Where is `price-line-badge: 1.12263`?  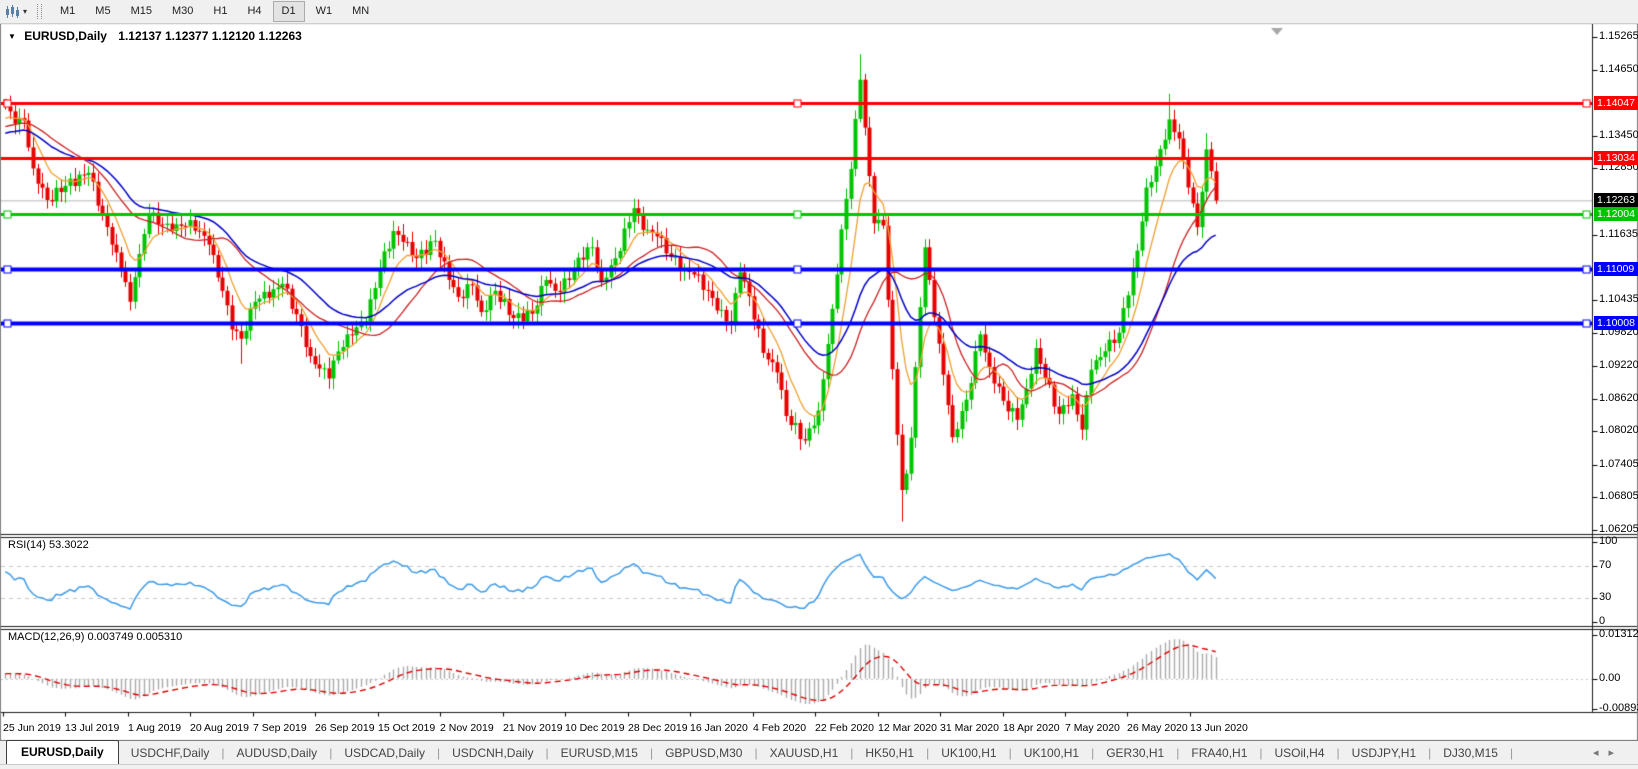
price-line-badge: 1.12263 is located at coordinates (1616, 200).